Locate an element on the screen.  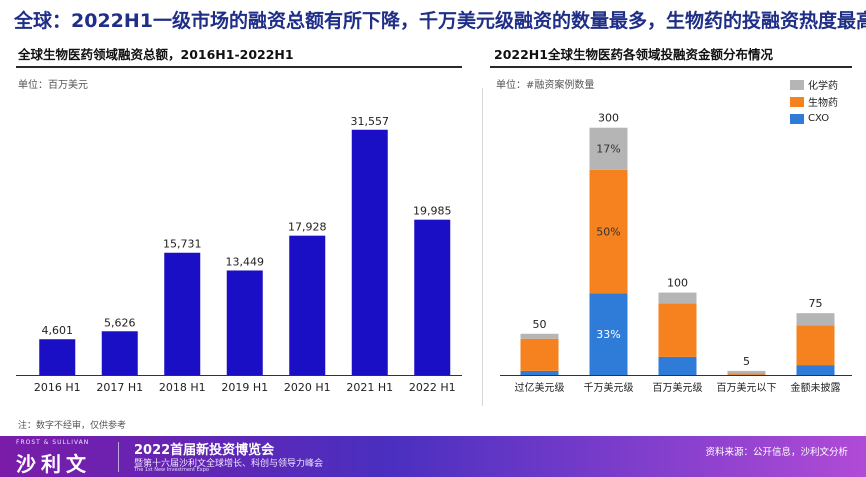
x-tick-label: 金额未披露 is located at coordinates (816, 387).